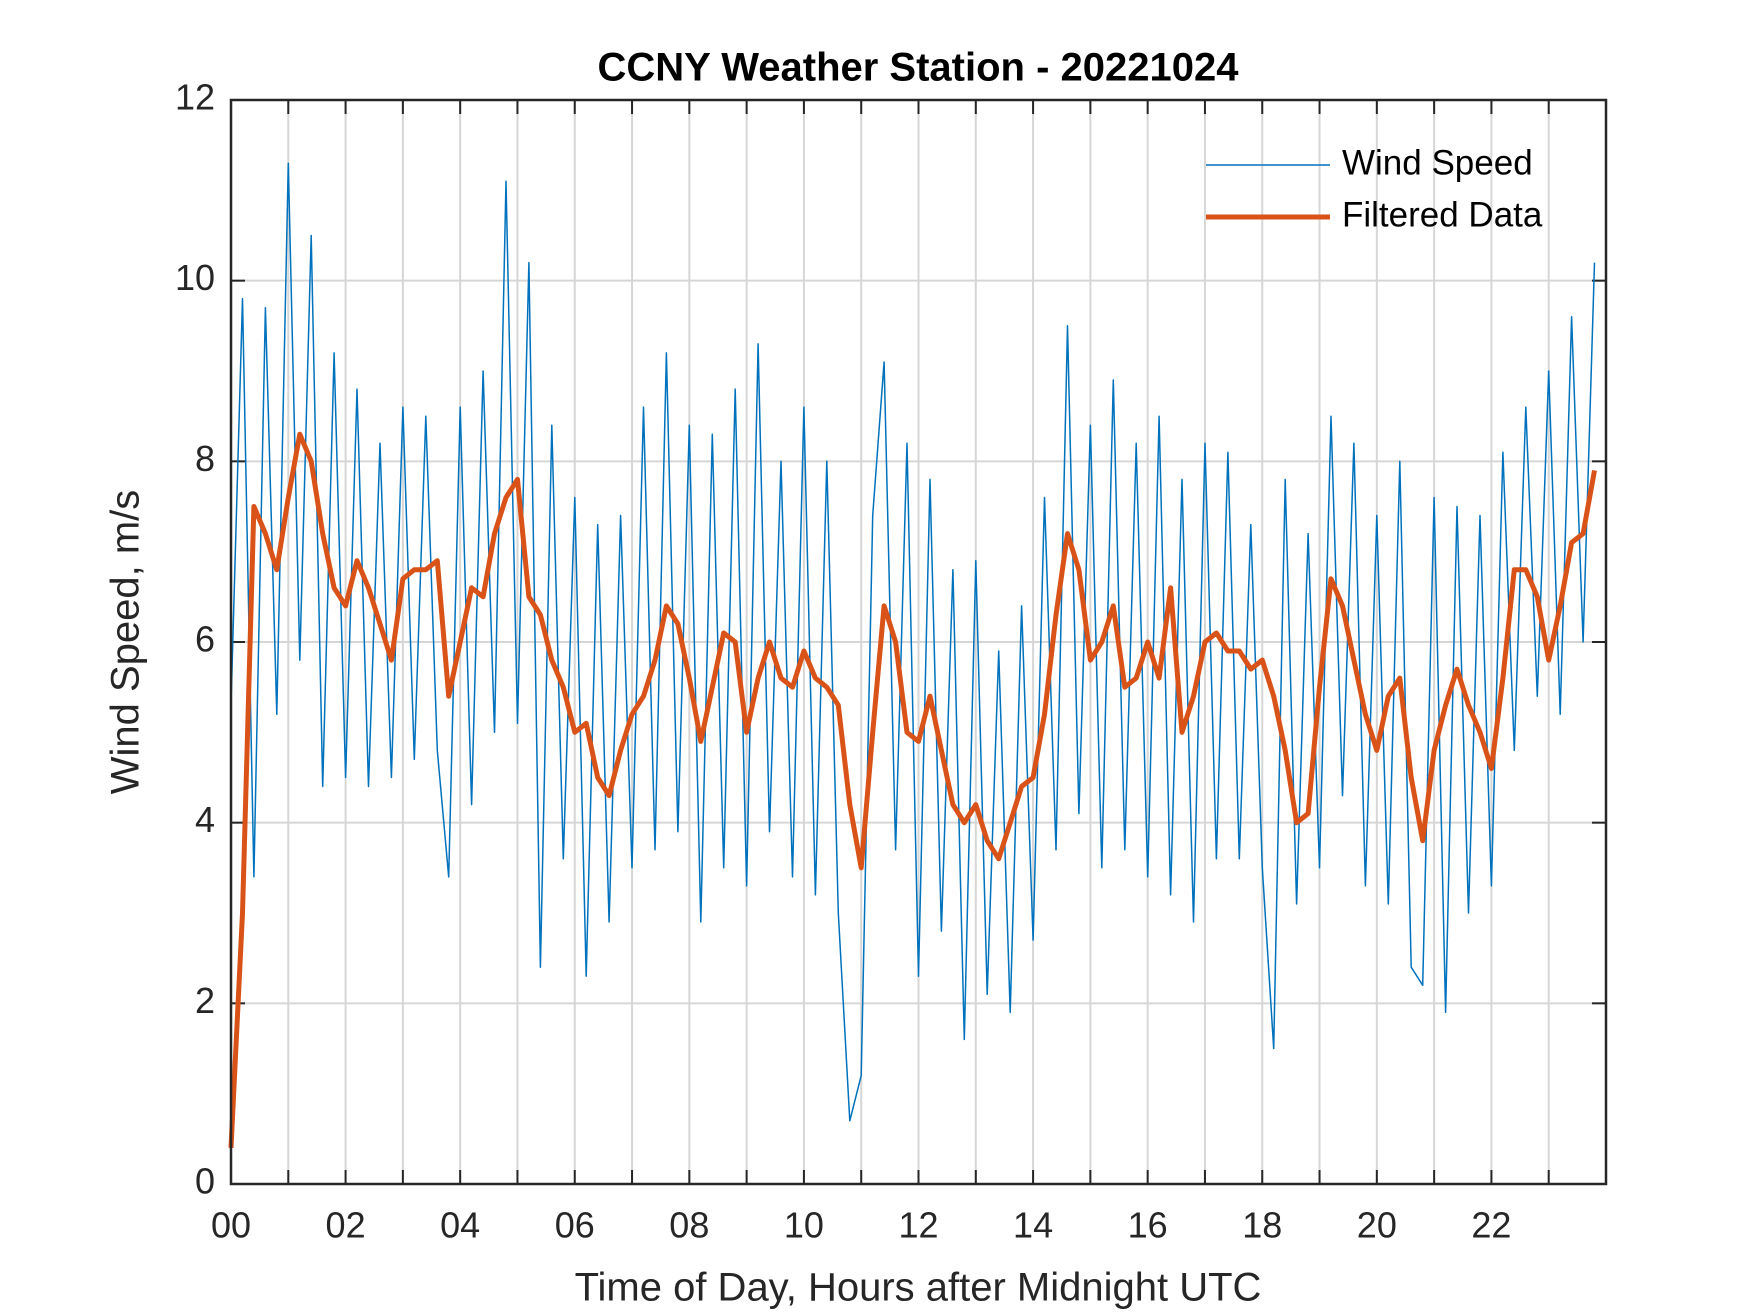  Describe the element at coordinates (205, 1000) in the screenshot. I see `y-tick-label: 2` at that location.